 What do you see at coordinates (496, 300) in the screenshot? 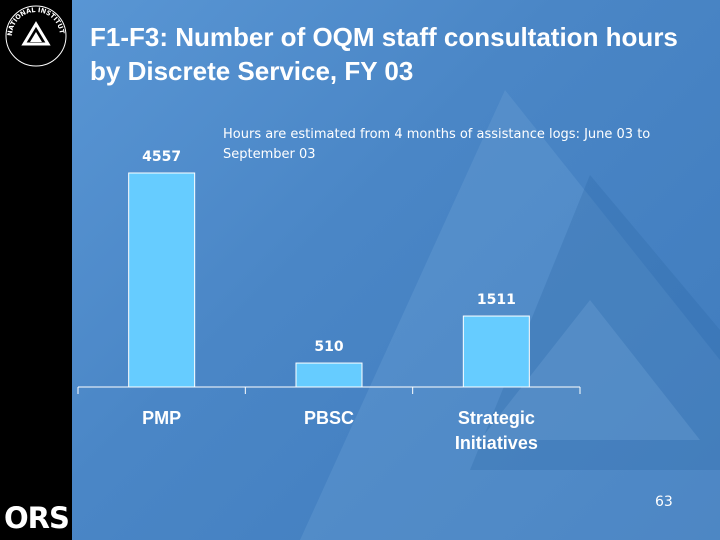
I see `data-label: 1511` at bounding box center [496, 300].